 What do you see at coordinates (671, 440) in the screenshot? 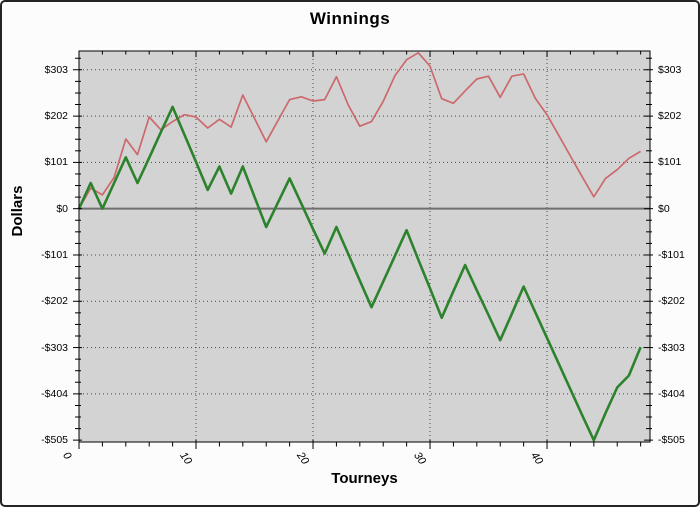
I see `y-tick-label-right: -$505` at bounding box center [671, 440].